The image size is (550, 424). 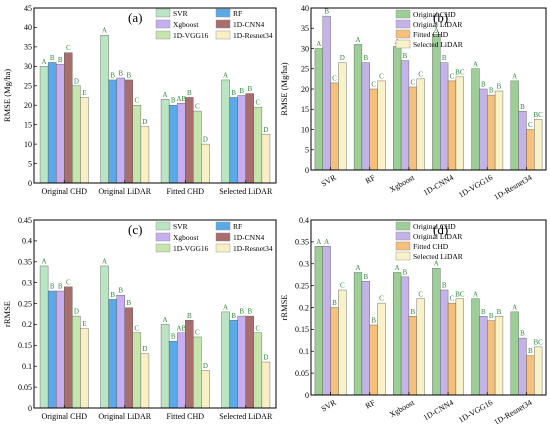 I want to click on y-tick-label: 0.3, so click(x=304, y=264).